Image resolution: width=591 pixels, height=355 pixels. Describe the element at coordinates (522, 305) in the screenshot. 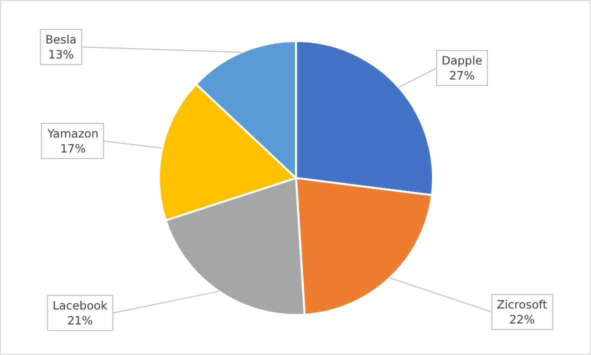

I see `slice-label: Zicrosoft` at that location.